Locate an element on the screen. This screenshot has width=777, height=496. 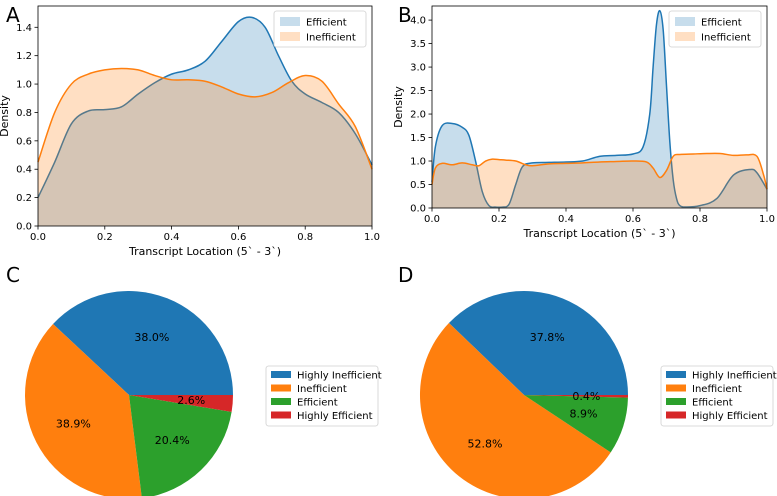
panel-a-y-tick-label: 0.2 is located at coordinates (24, 198).